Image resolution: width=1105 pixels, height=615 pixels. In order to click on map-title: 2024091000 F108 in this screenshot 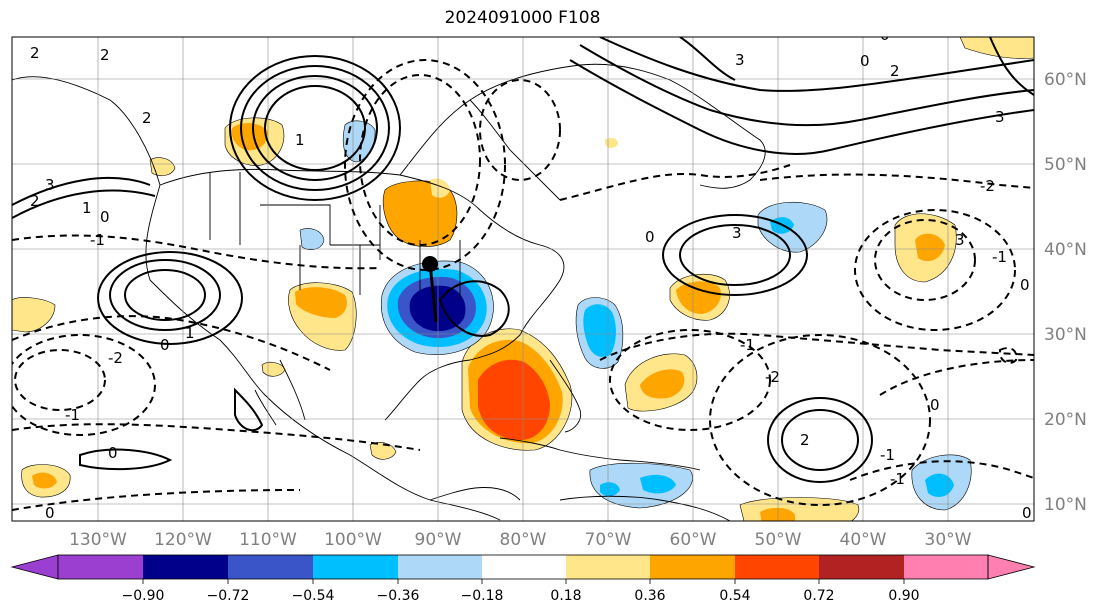, I will do `click(522, 18)`.